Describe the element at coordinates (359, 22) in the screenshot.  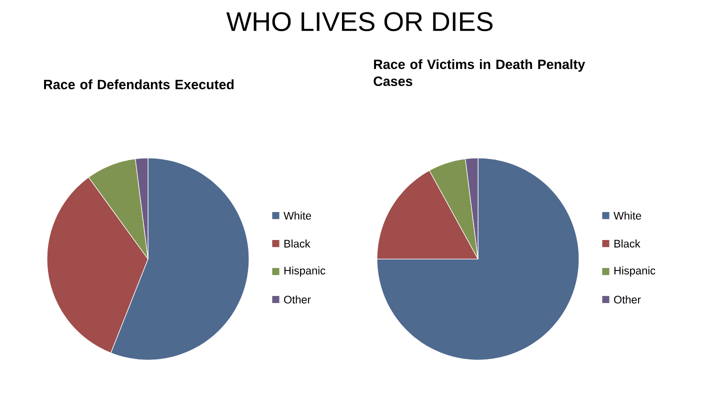
I see `text: WHO LIVES OR DIES` at that location.